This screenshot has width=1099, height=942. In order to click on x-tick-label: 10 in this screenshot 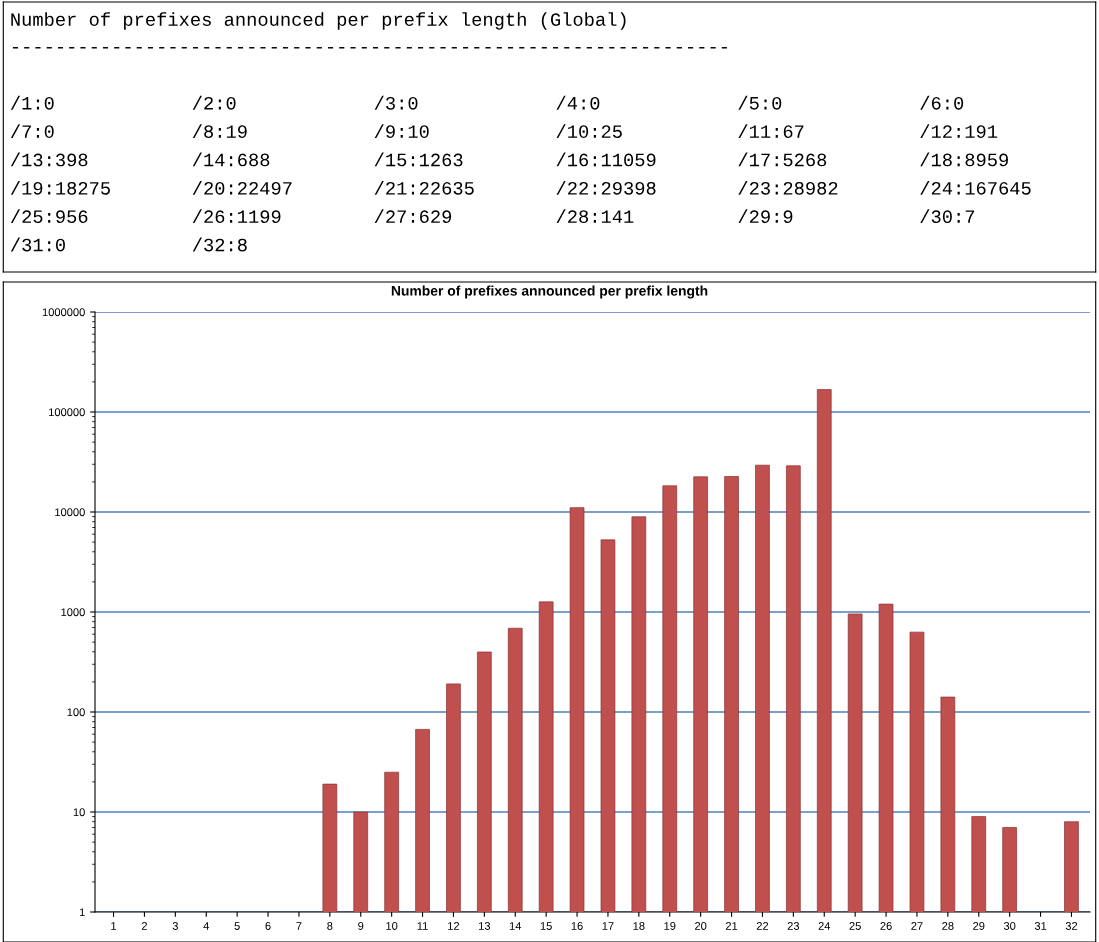, I will do `click(392, 926)`.